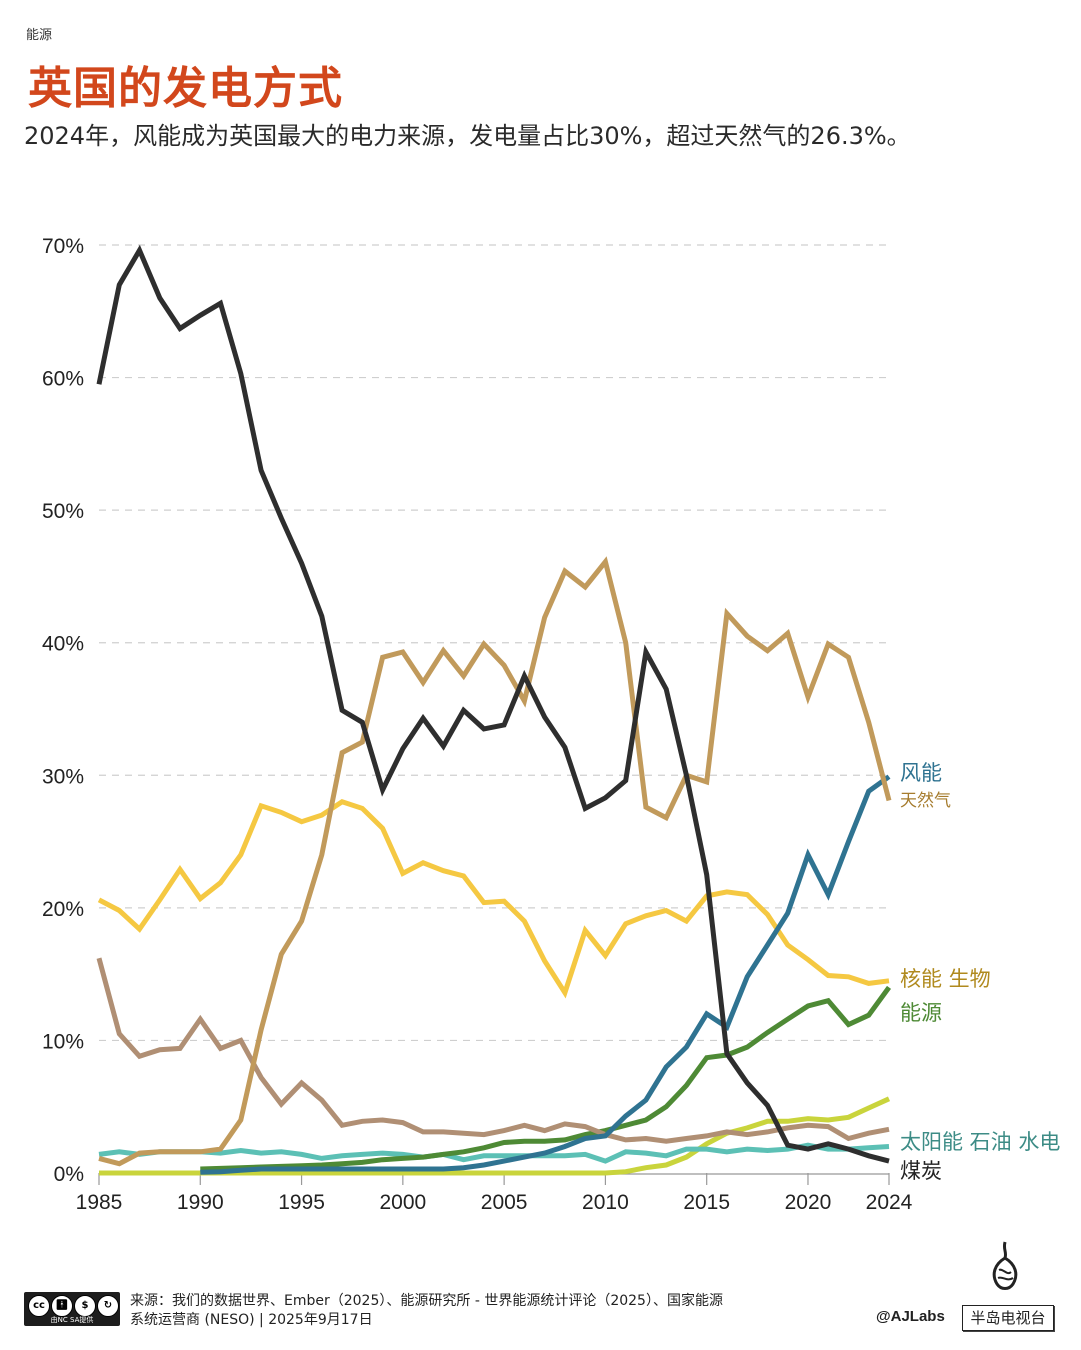 The image size is (1081, 1350). What do you see at coordinates (185, 88) in the screenshot?
I see `page-title: 英国的发电方式` at bounding box center [185, 88].